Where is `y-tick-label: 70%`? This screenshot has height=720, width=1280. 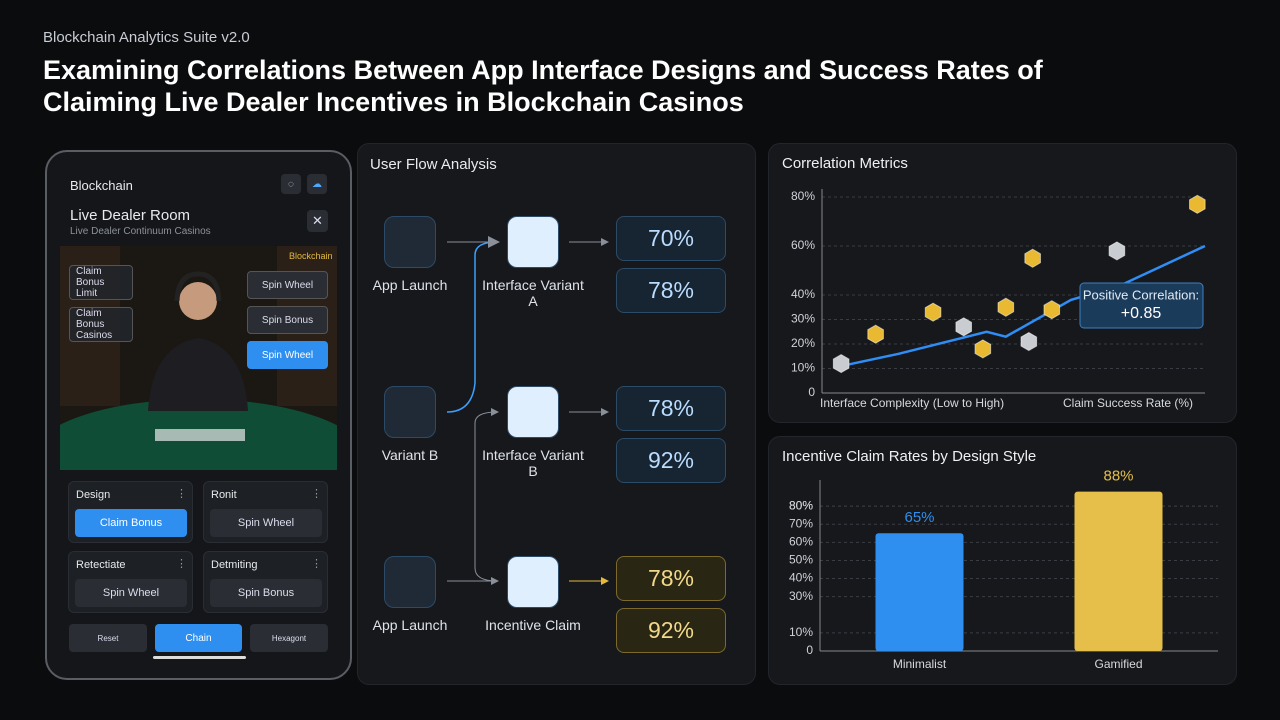
y-tick-label: 70% is located at coordinates (801, 523).